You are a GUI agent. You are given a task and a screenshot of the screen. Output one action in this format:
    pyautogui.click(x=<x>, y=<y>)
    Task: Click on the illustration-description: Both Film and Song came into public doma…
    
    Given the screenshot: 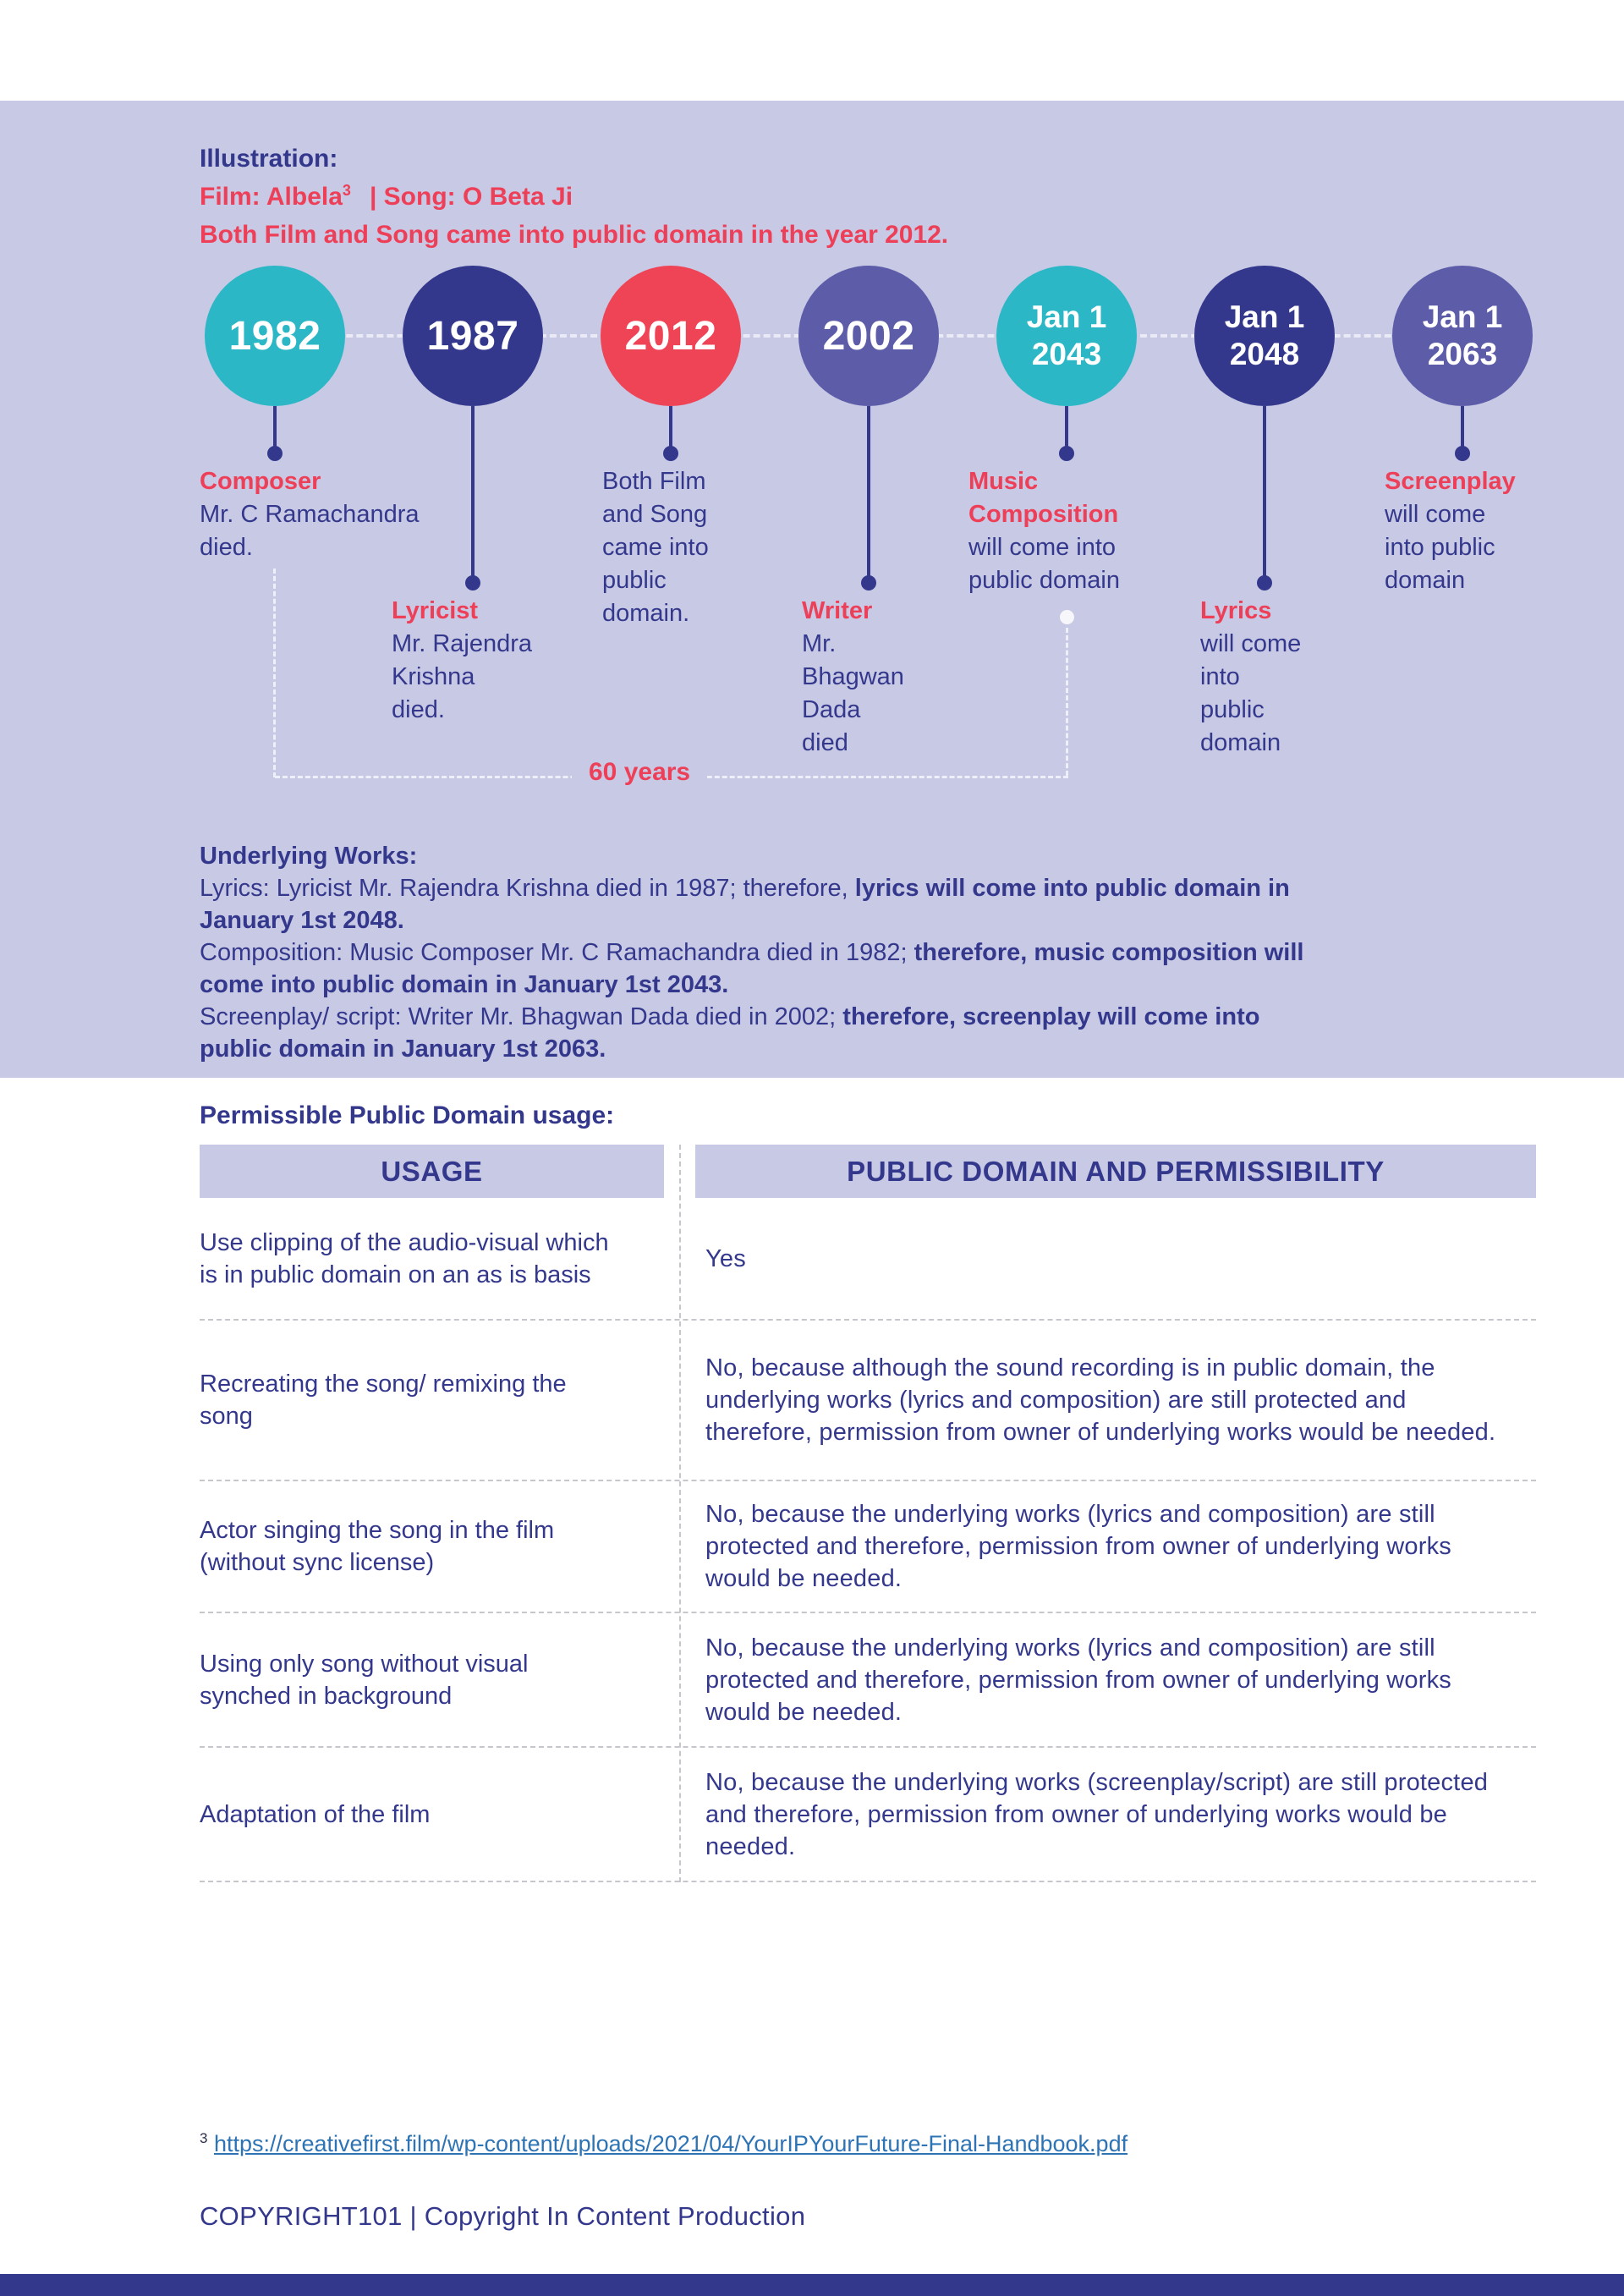 What is the action you would take?
    pyautogui.click(x=575, y=235)
    